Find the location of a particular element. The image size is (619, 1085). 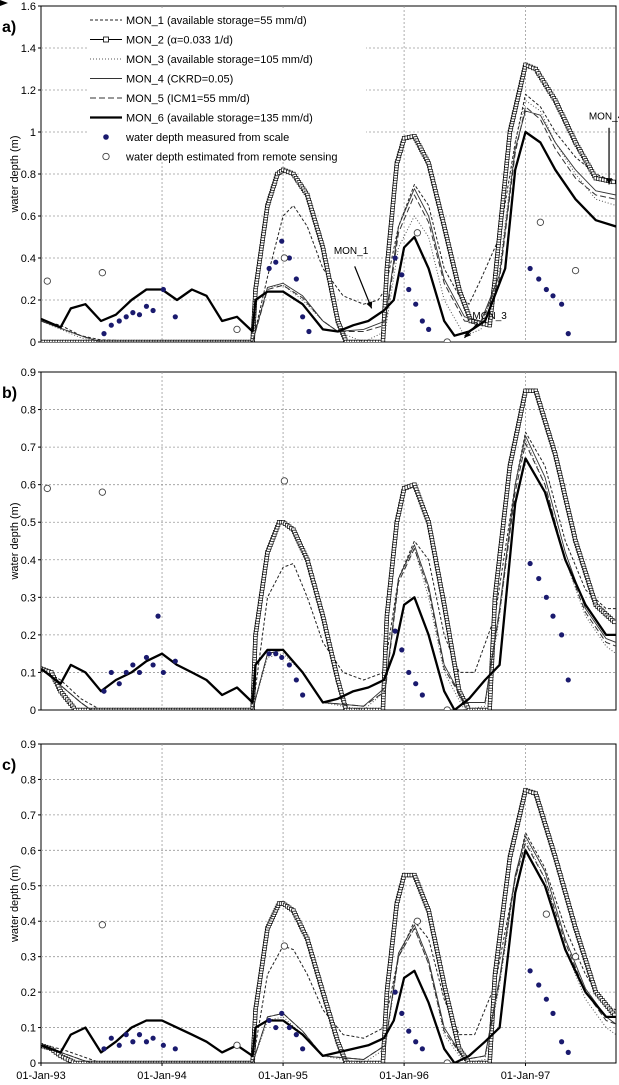

y-tick-label: 0.9 is located at coordinates (28, 745).